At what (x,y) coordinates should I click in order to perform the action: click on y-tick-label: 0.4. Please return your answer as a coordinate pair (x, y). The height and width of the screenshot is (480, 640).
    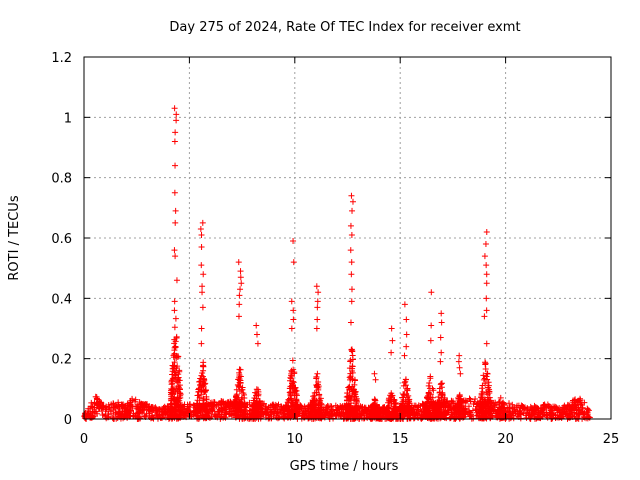
    Looking at the image, I should click on (61, 299).